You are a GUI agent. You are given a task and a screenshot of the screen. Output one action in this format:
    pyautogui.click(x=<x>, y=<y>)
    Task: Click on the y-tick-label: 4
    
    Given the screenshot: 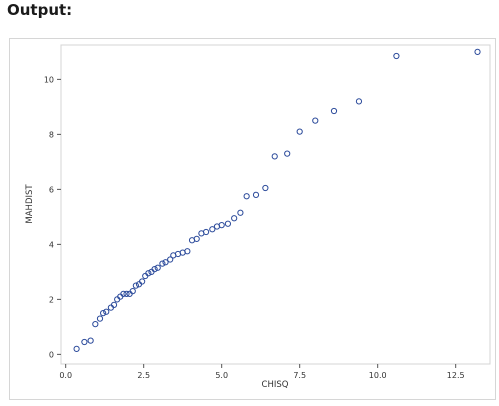 What is the action you would take?
    pyautogui.click(x=51, y=244)
    